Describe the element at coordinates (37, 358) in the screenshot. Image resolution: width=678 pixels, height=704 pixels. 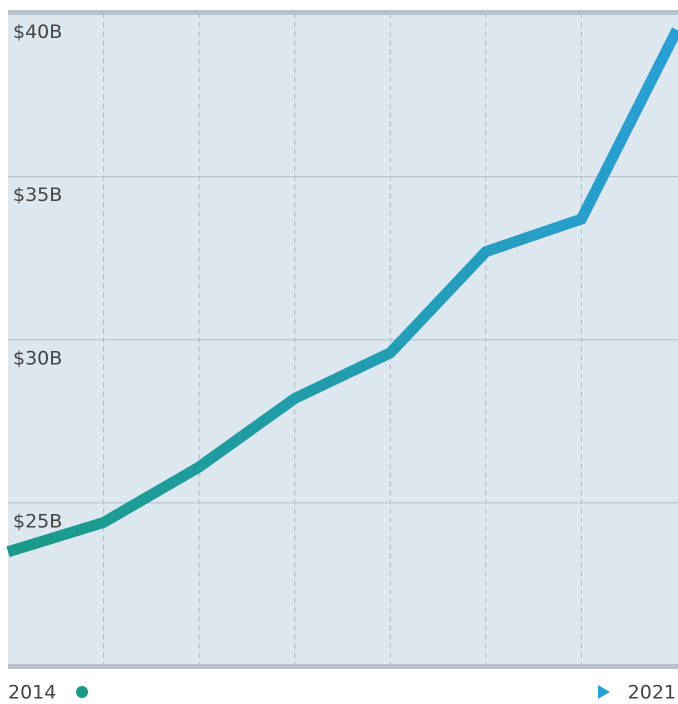
I see `y-tick-label: $30B` at that location.